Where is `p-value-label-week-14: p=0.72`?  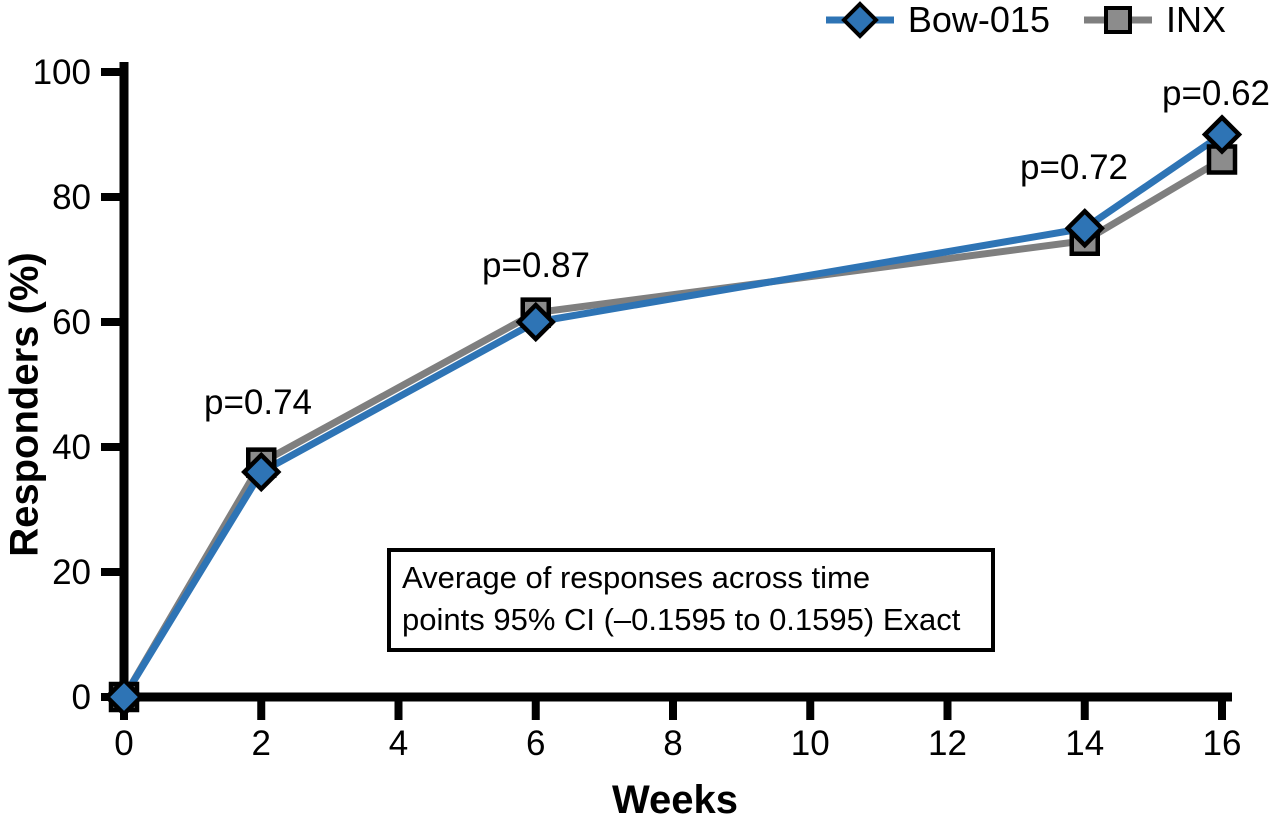 p-value-label-week-14: p=0.72 is located at coordinates (1074, 167).